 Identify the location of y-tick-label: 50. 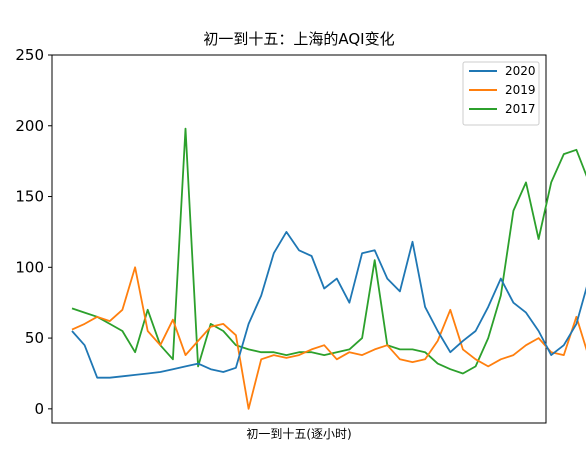
(34, 338).